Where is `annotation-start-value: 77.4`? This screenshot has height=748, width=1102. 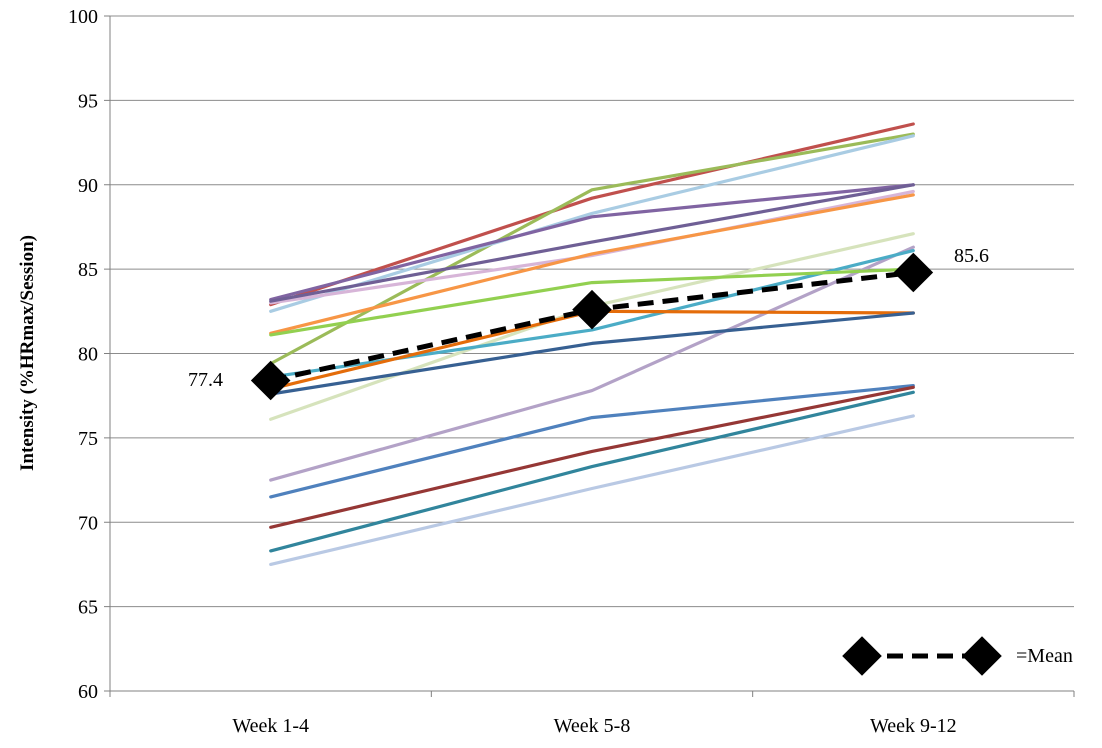 annotation-start-value: 77.4 is located at coordinates (205, 380).